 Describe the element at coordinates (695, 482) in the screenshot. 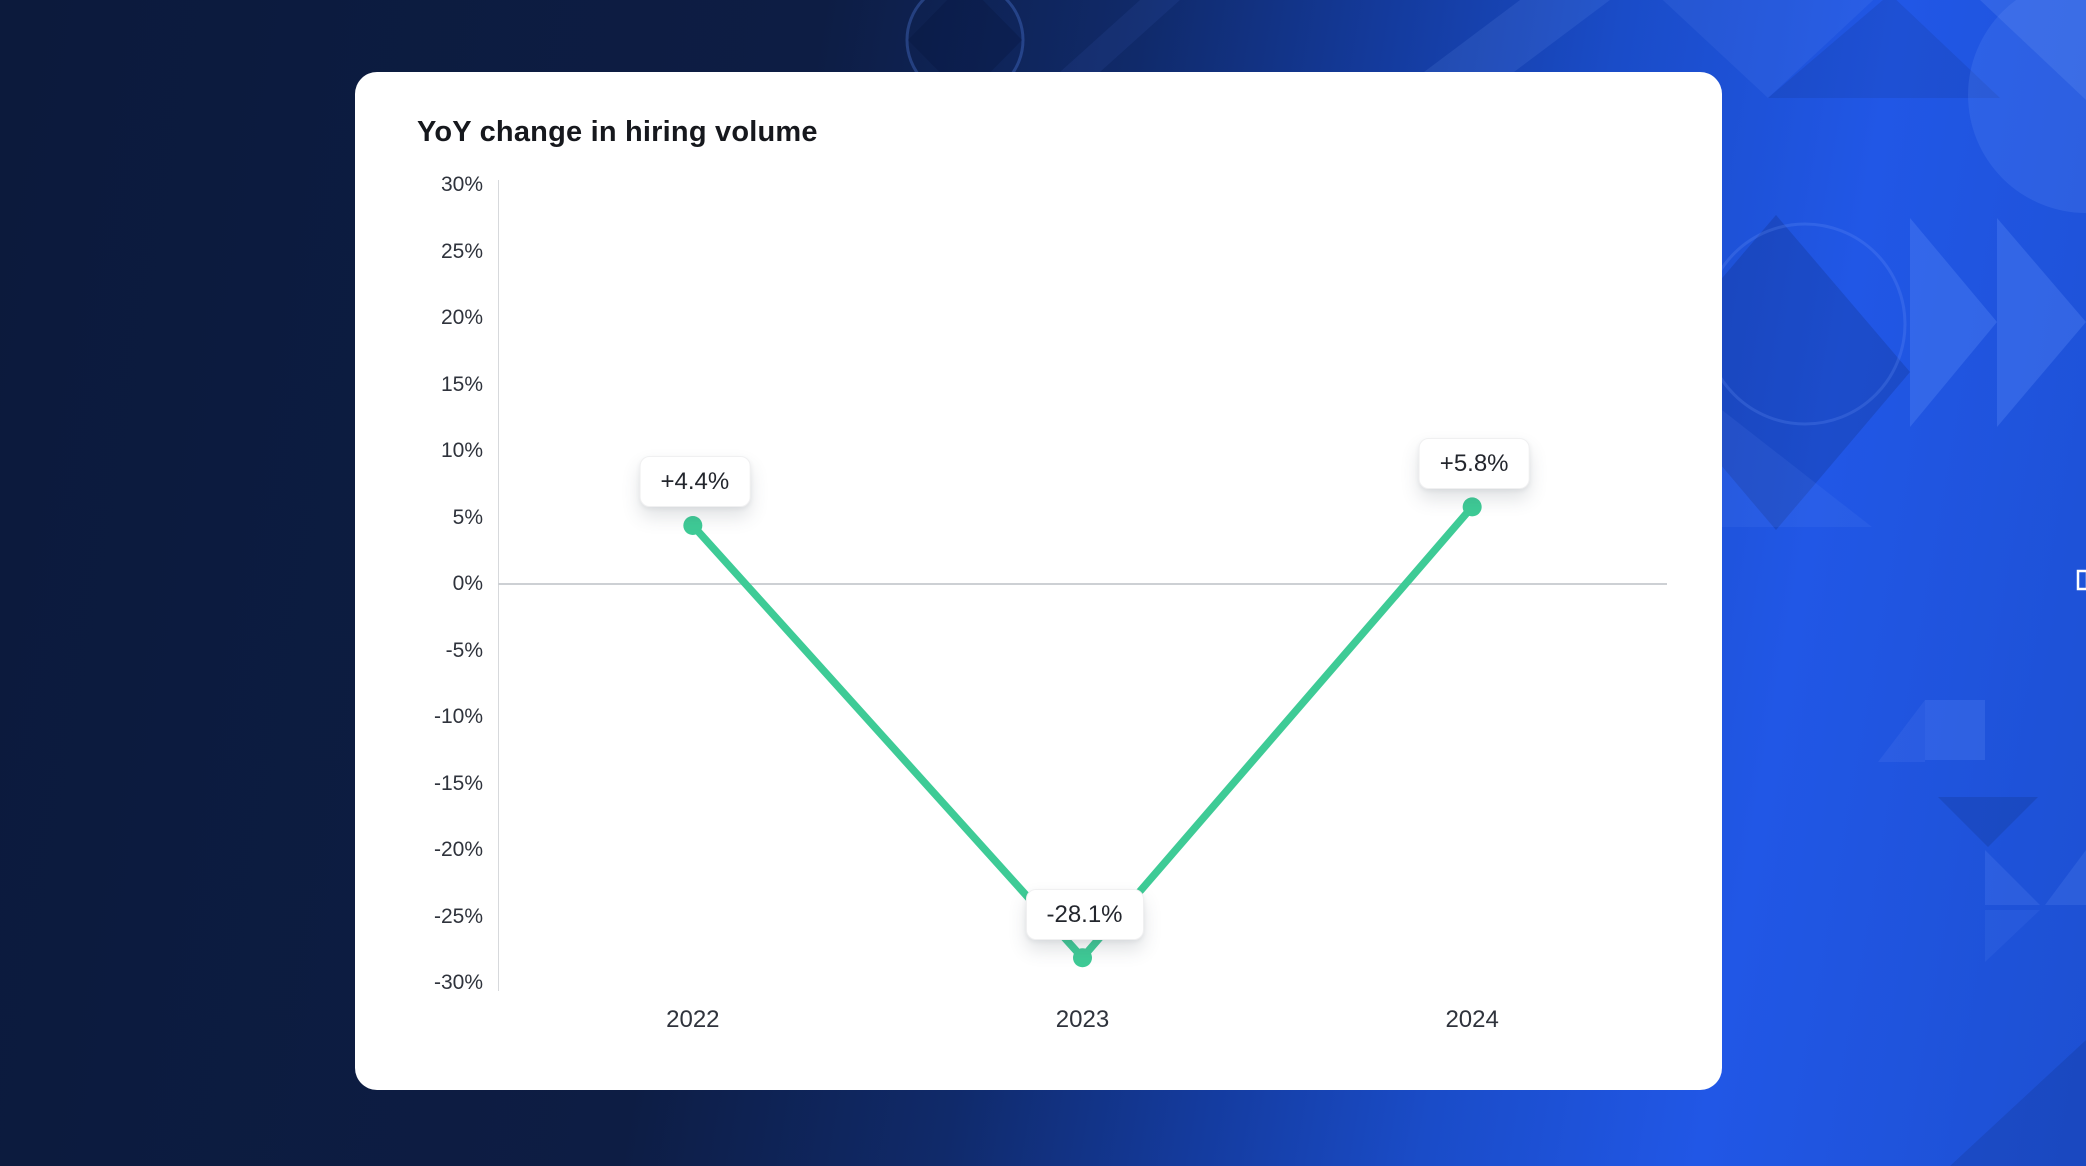

I see `value-label: +4.4%` at that location.